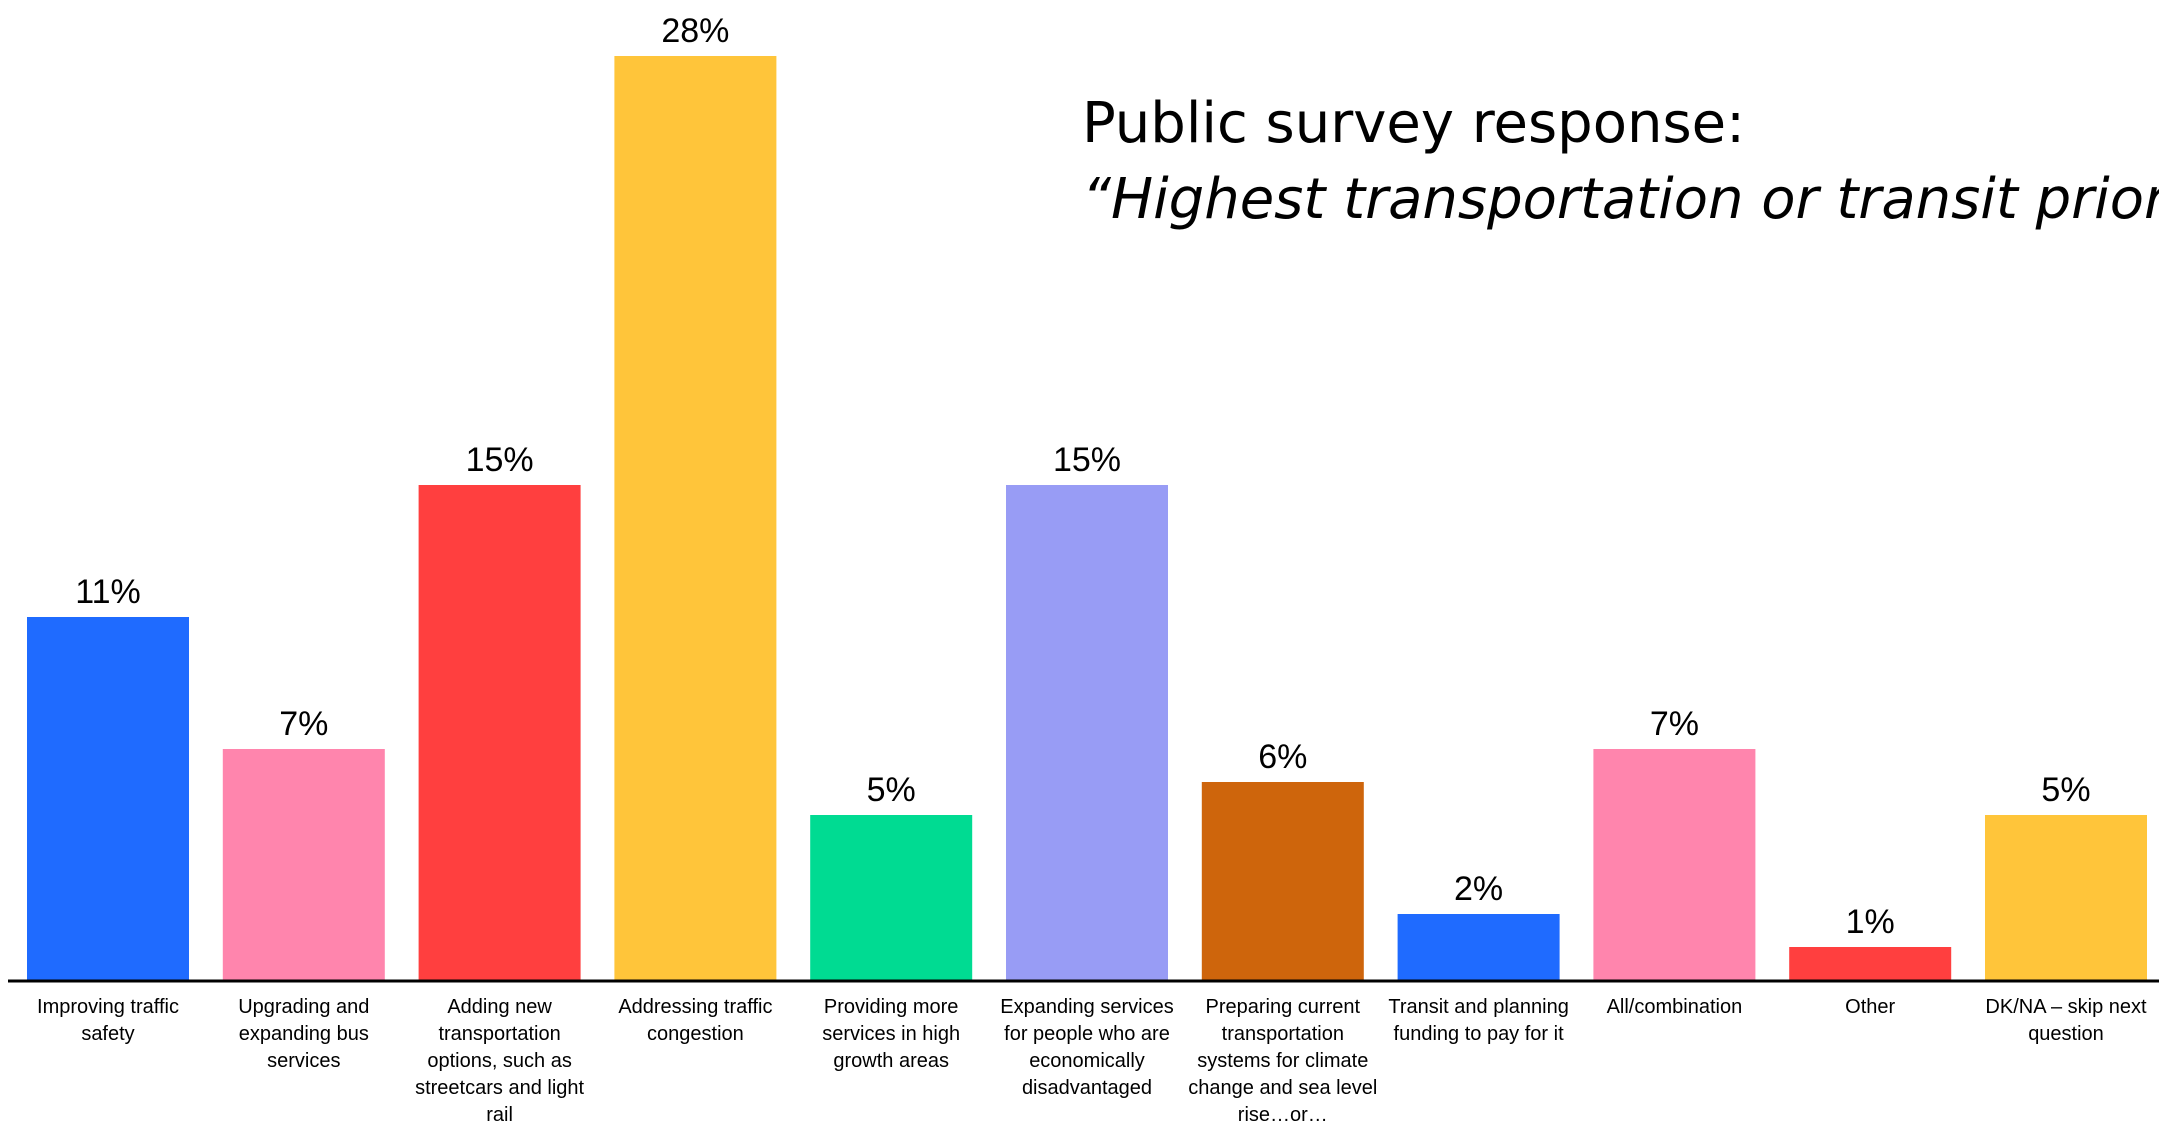 The height and width of the screenshot is (1129, 2159). Describe the element at coordinates (1413, 123) in the screenshot. I see `chart-title-main: Public survey response:` at that location.